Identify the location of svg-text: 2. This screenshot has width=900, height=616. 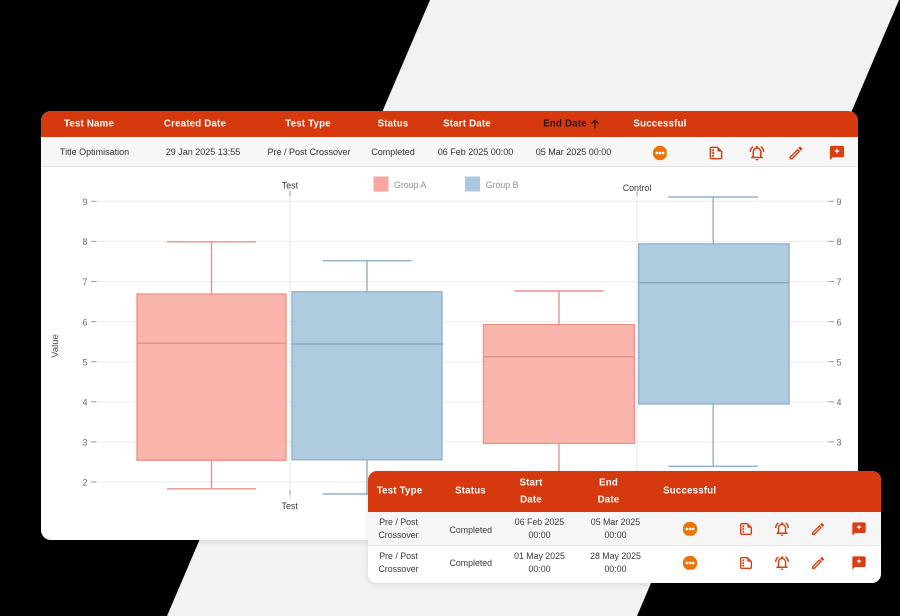
(84, 483).